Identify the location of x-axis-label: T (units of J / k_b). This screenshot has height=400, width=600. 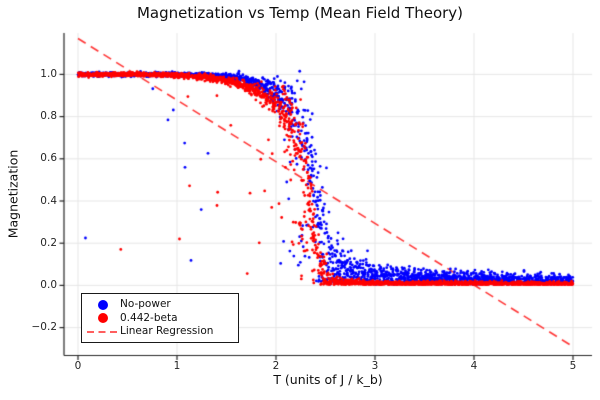
(328, 379).